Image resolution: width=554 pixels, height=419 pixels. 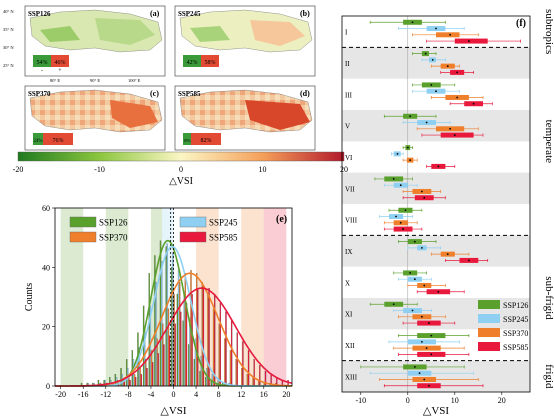 What do you see at coordinates (181, 181) in the screenshot?
I see `colorbar-label: △VSI` at bounding box center [181, 181].